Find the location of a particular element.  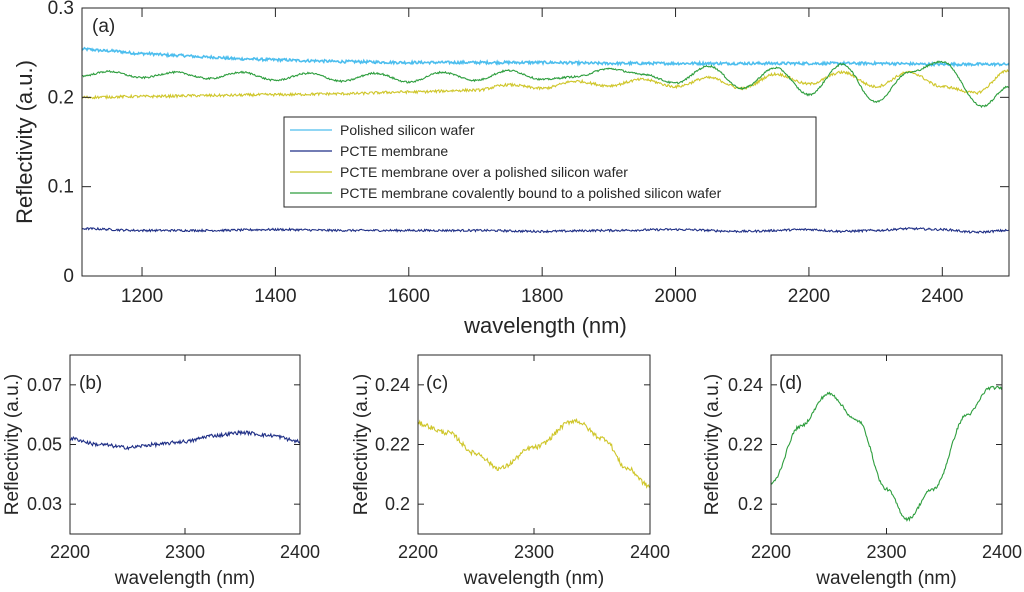

panel-label: (a) is located at coordinates (103, 26).